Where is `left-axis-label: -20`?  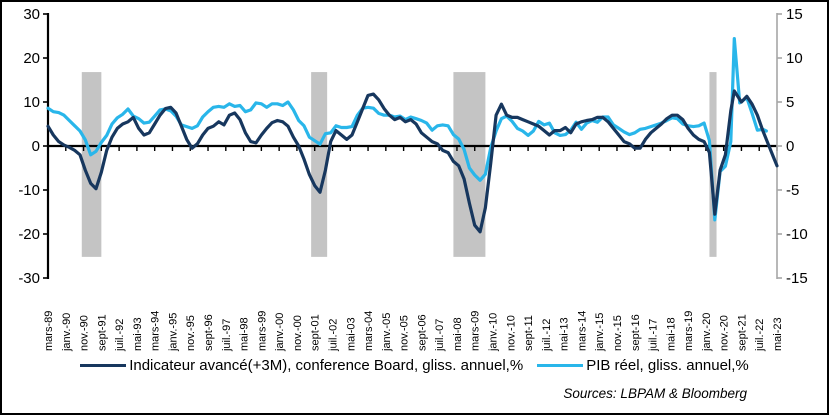
left-axis-label: -20 is located at coordinates (29, 234).